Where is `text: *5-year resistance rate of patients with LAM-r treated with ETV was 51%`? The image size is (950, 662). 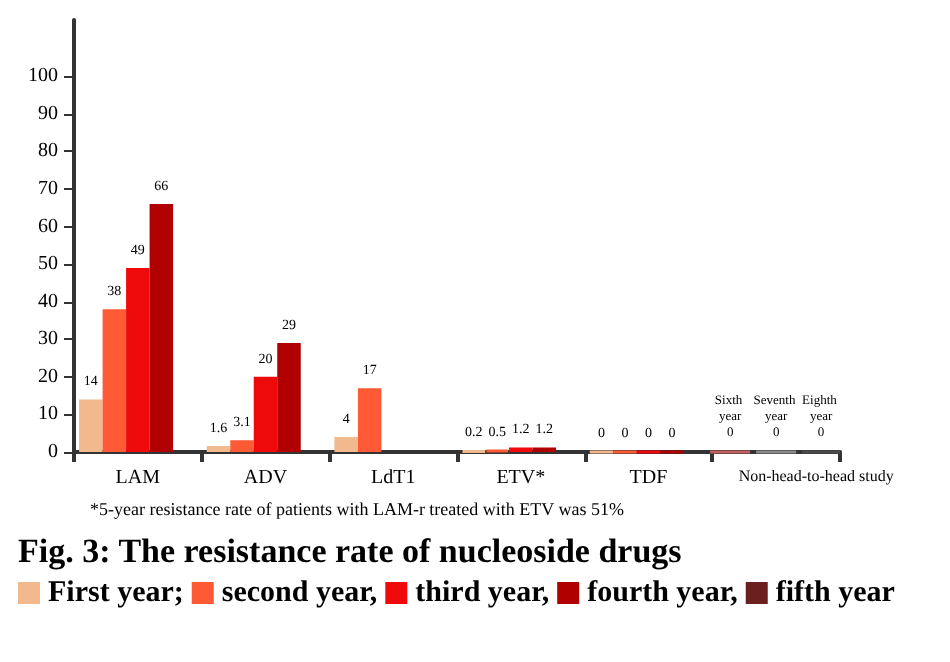 text: *5-year resistance rate of patients with LAM-r treated with ETV was 51% is located at coordinates (357, 509).